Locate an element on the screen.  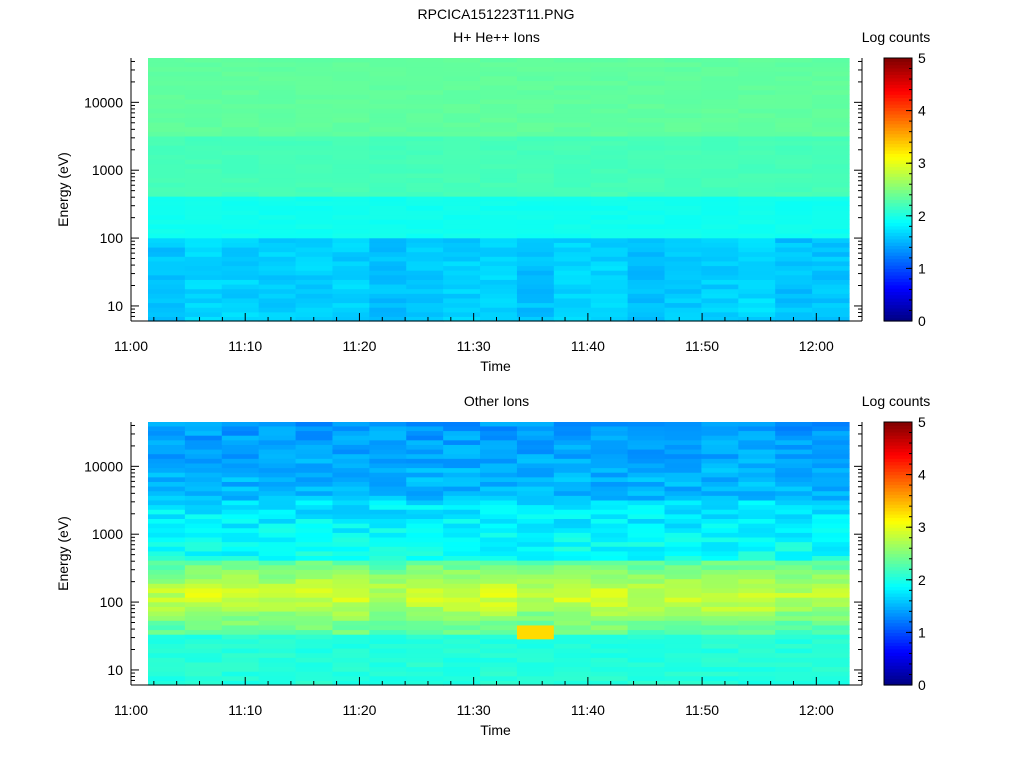
colorbar-tick-label: 2 is located at coordinates (922, 216).